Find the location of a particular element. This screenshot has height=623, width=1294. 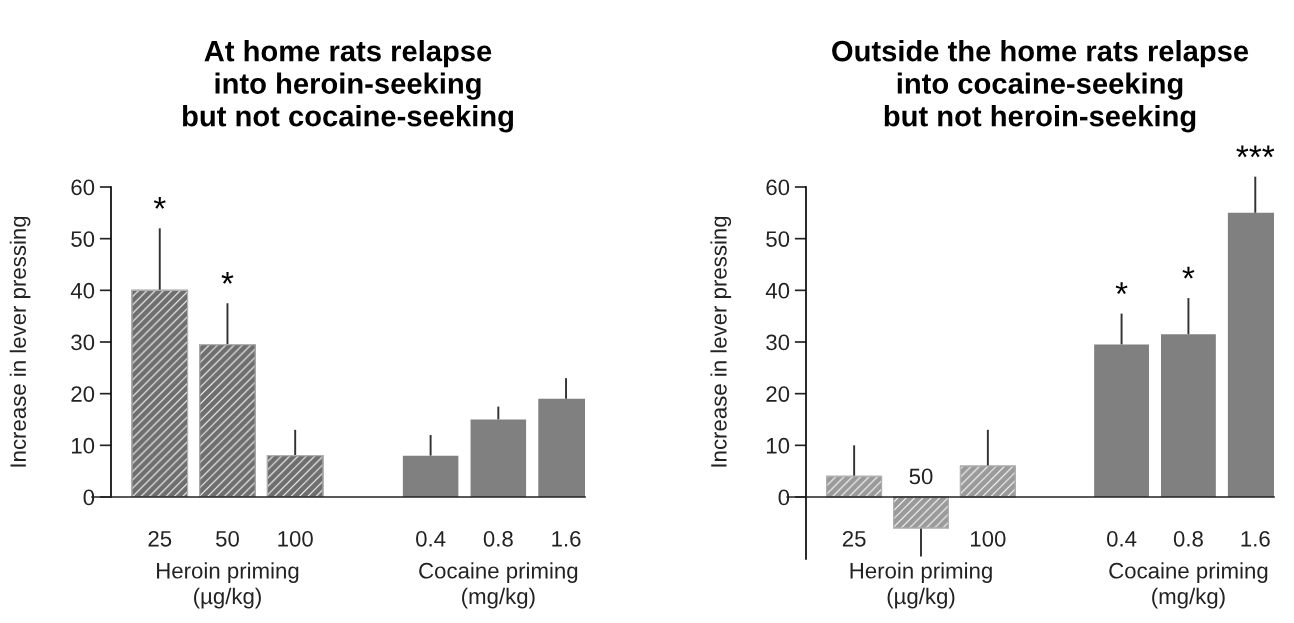

annotation: *** is located at coordinates (1255, 151).